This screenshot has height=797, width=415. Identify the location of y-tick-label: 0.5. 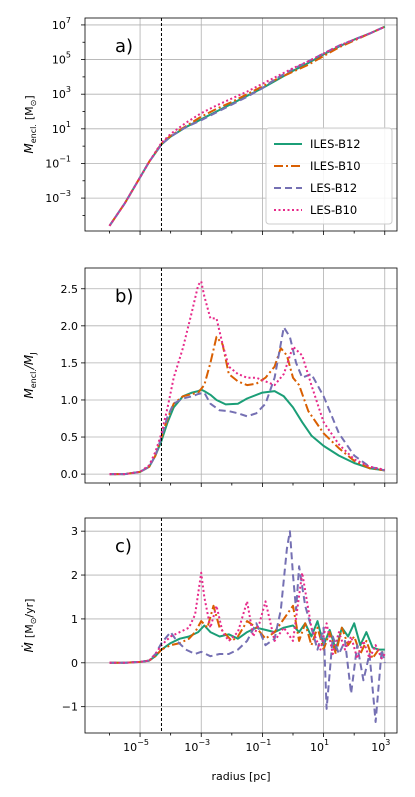
(70, 437).